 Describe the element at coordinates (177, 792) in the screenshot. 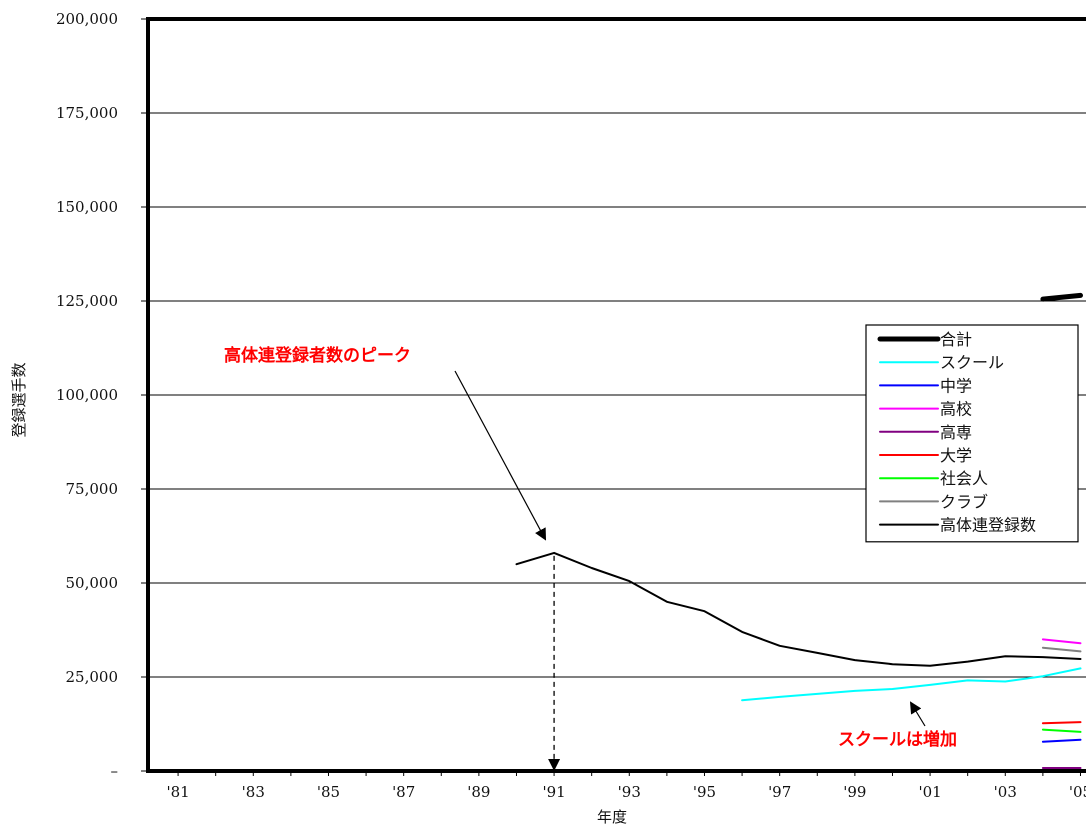

I see `x-tick-label: '81` at that location.